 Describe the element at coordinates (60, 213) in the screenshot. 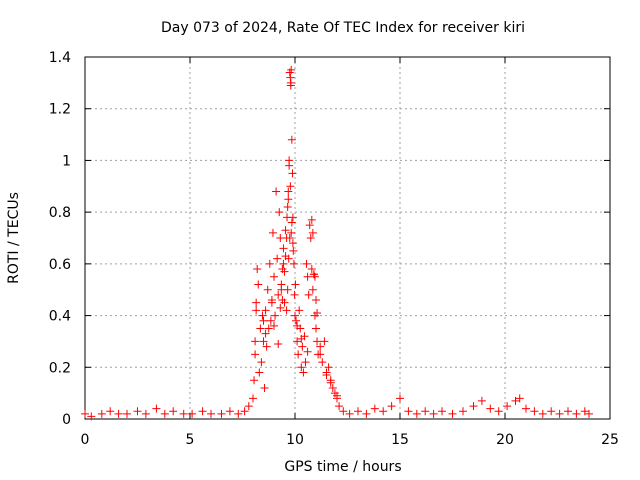

I see `y-tick-label: 0.8` at that location.